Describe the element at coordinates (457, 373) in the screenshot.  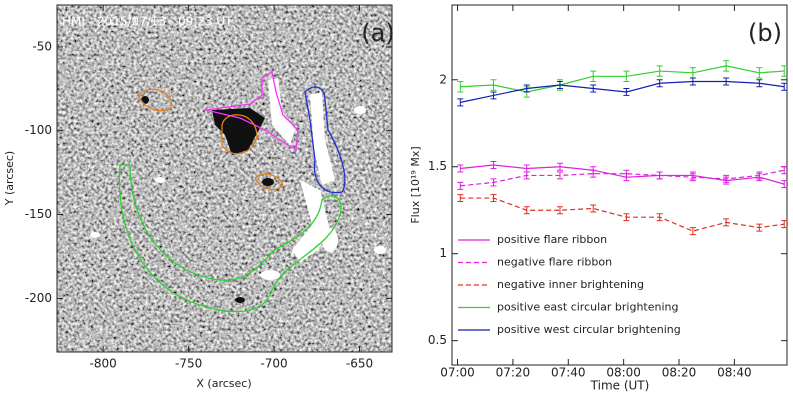
I see `x-tick-label: 07:00` at that location.